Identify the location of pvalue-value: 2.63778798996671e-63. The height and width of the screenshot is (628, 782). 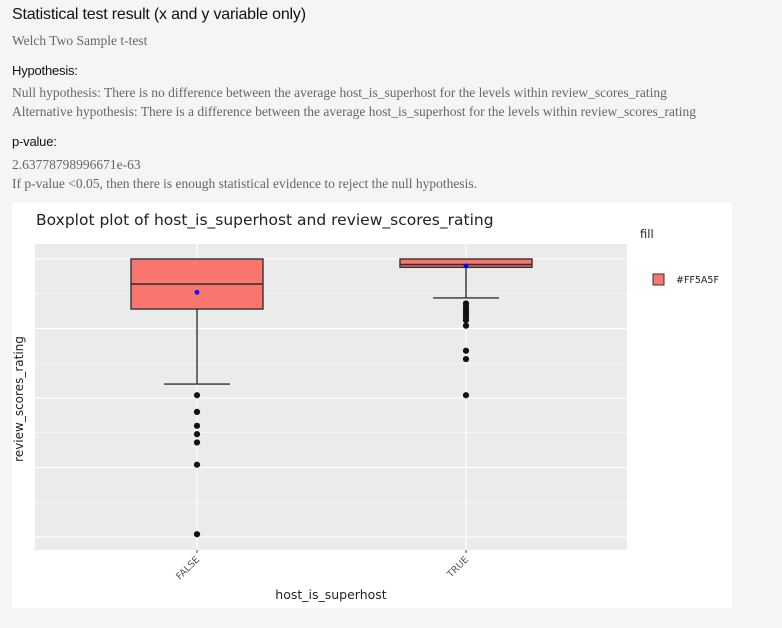
(76, 164).